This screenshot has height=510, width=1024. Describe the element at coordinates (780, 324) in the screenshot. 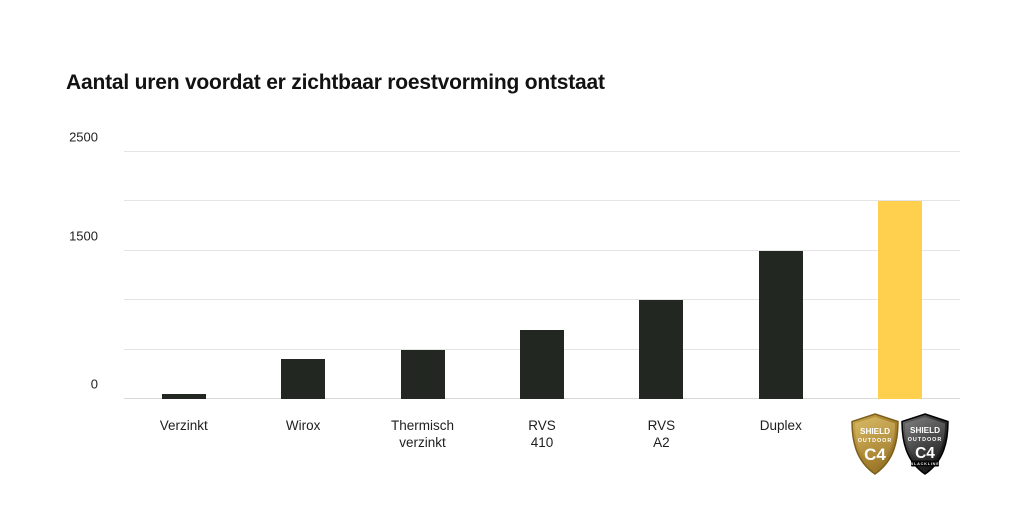

I see `bar-duplex` at that location.